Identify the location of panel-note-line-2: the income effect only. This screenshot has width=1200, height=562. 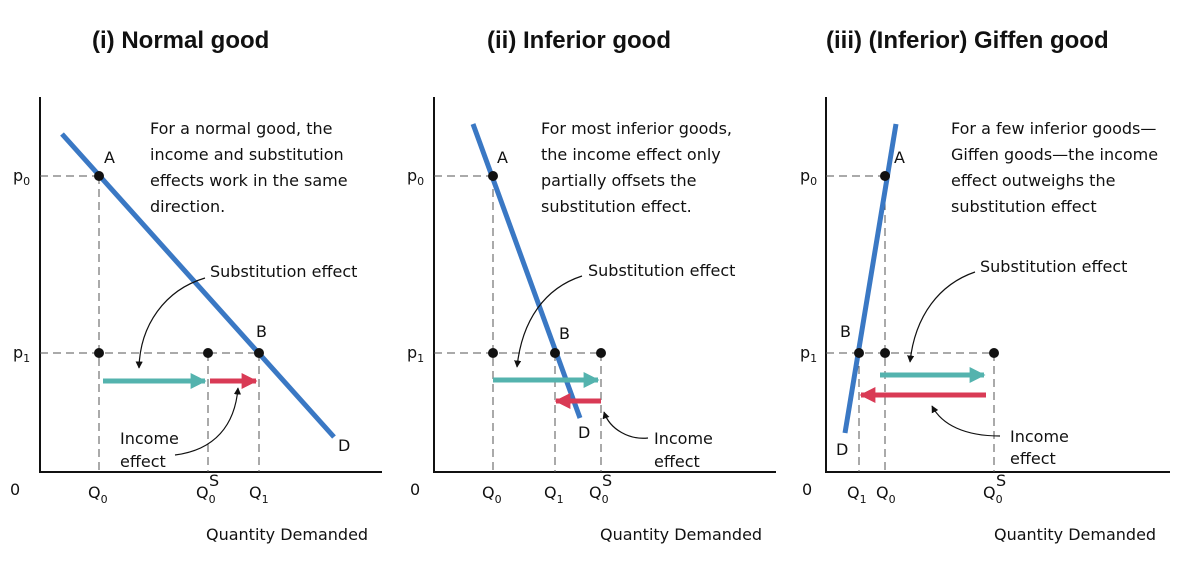
(631, 154).